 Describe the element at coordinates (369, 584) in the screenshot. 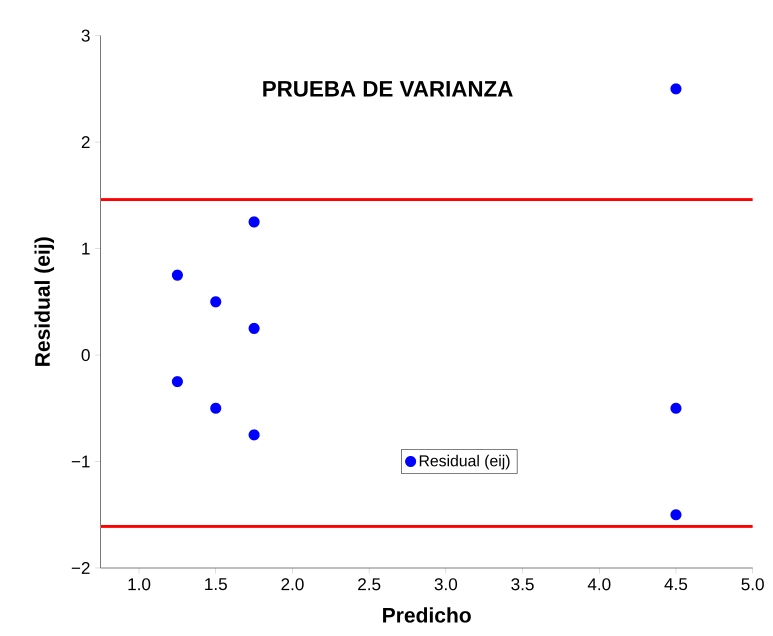

I see `x-tick-label: 2.5` at that location.